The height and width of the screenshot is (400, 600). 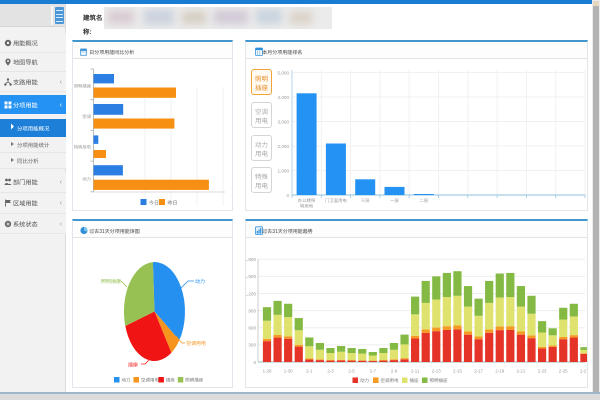 I want to click on svg-text: 三层, so click(x=365, y=201).